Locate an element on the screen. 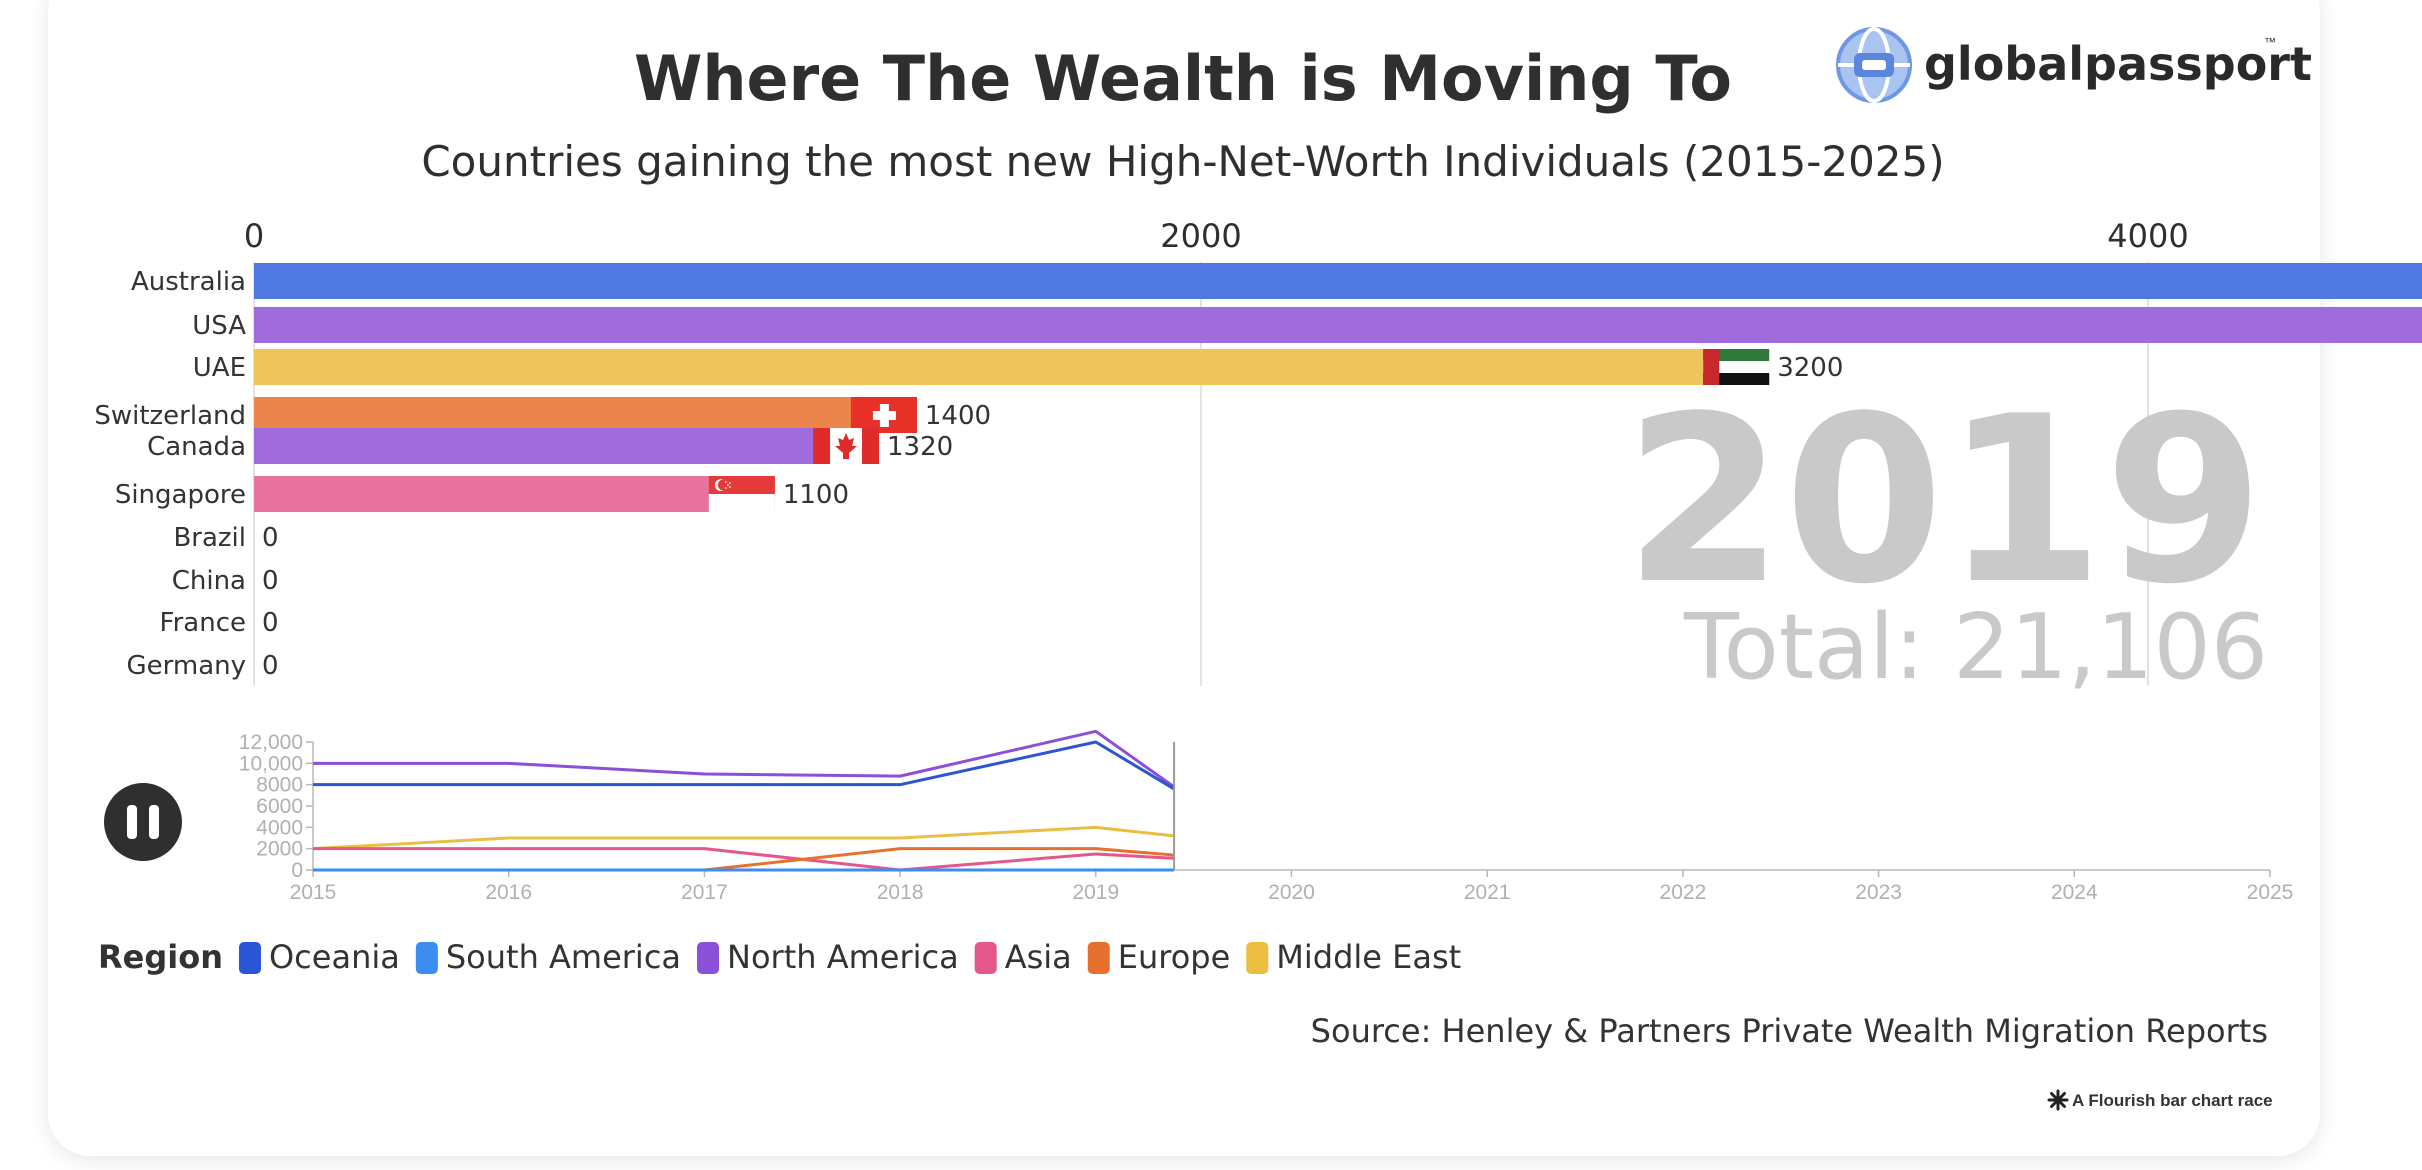  logo-text: globalpassport is located at coordinates (2118, 64).